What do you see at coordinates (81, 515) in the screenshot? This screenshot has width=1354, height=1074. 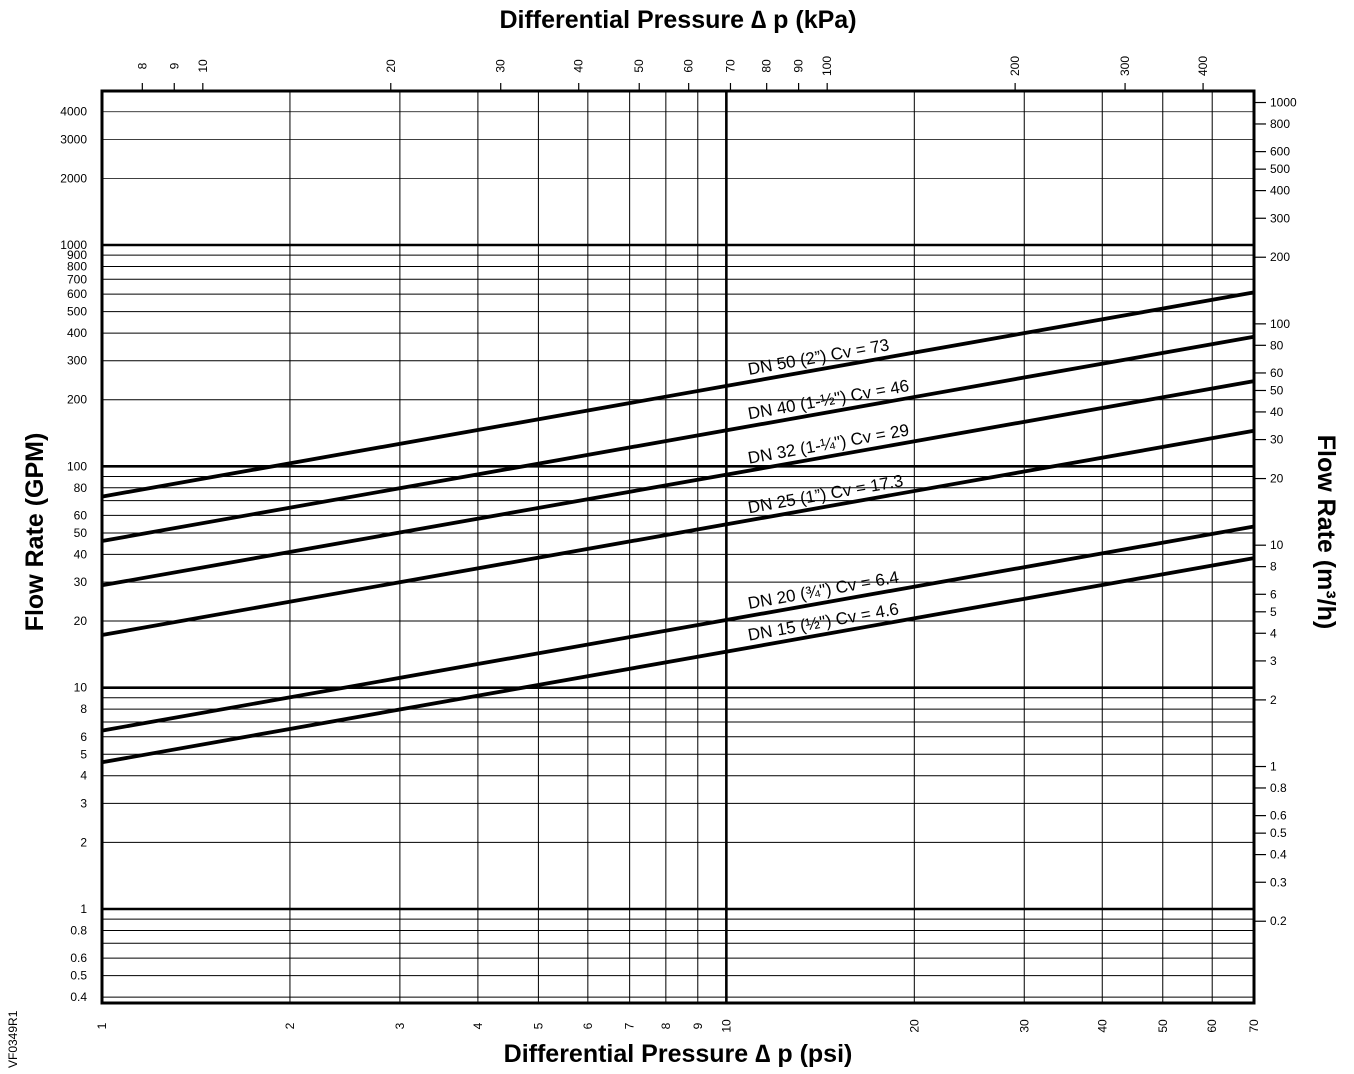 I see `y-left-tick-label: 60` at bounding box center [81, 515].